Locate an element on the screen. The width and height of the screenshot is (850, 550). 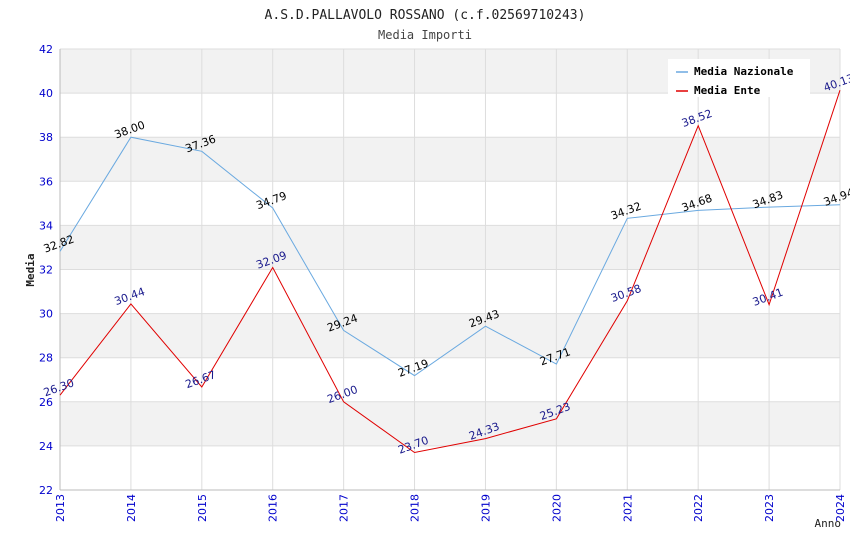
x-tick-label: 2022 is located at coordinates (698, 508).